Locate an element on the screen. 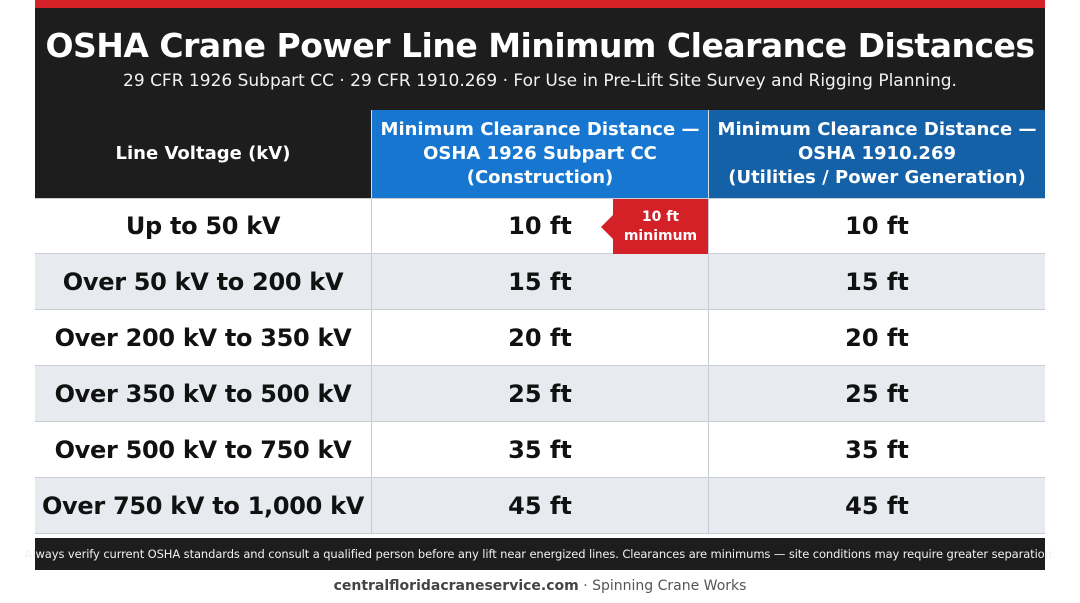 The width and height of the screenshot is (1080, 603). column-header-line: (Construction) is located at coordinates (540, 177).